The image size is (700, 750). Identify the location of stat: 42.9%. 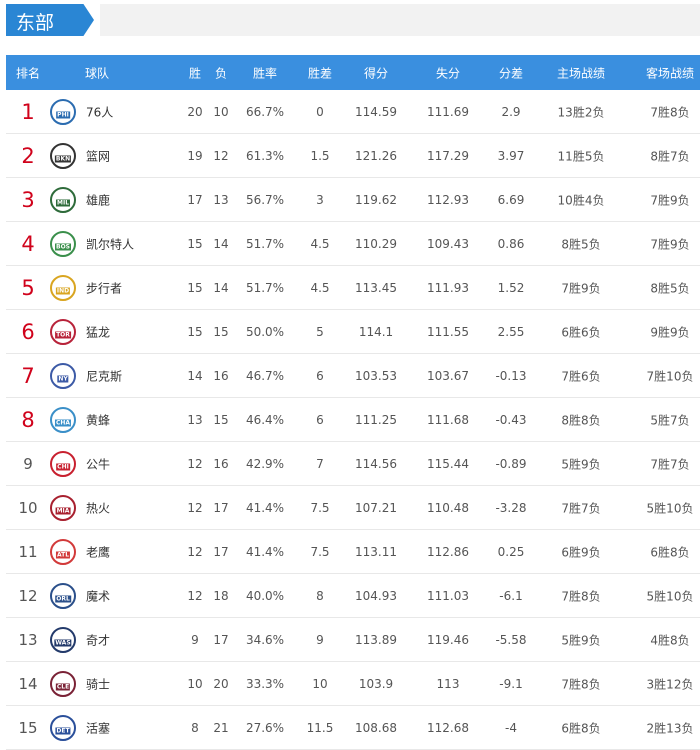
(265, 464).